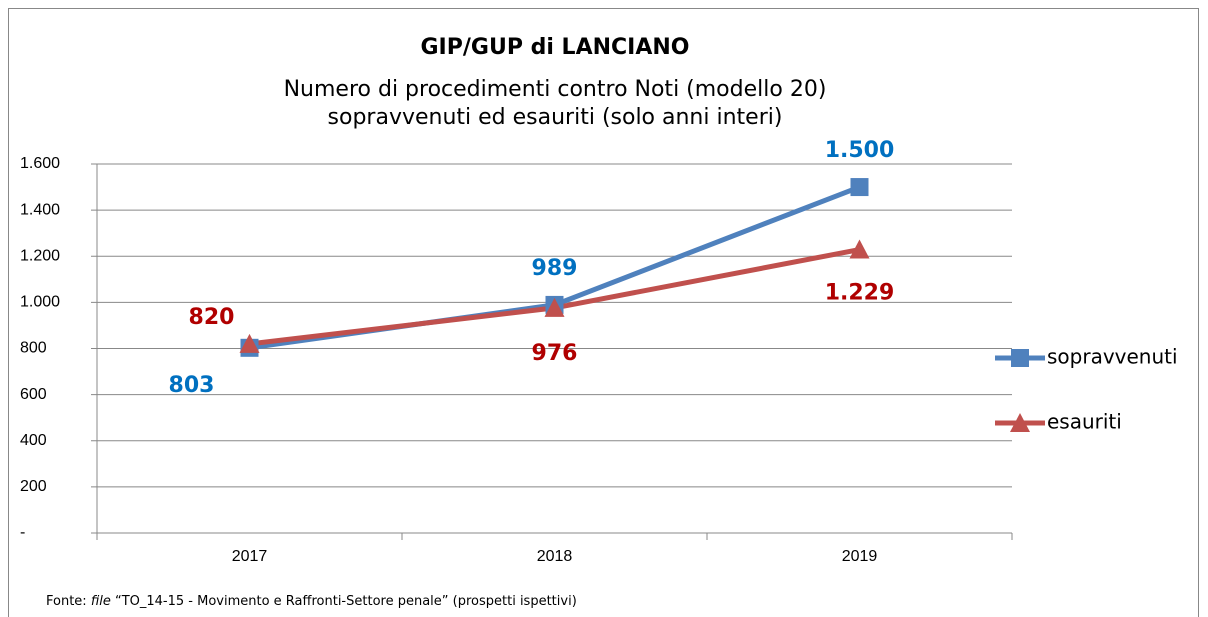  What do you see at coordinates (1112, 357) in the screenshot?
I see `legend-label: sopravvenuti` at bounding box center [1112, 357].